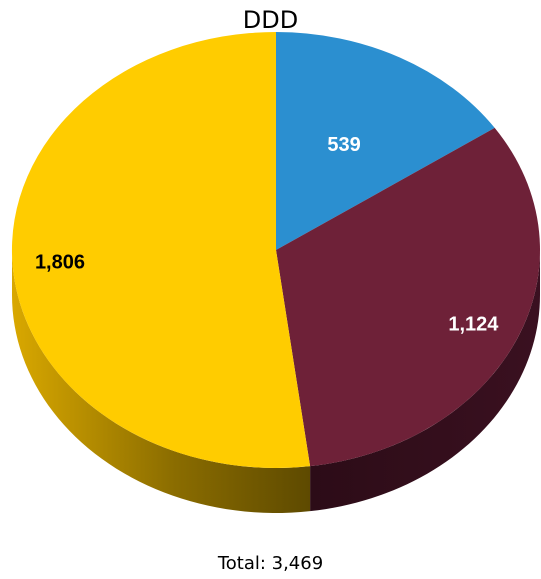 This screenshot has height=579, width=541. Describe the element at coordinates (343, 145) in the screenshot. I see `slice-label-0: 539` at that location.